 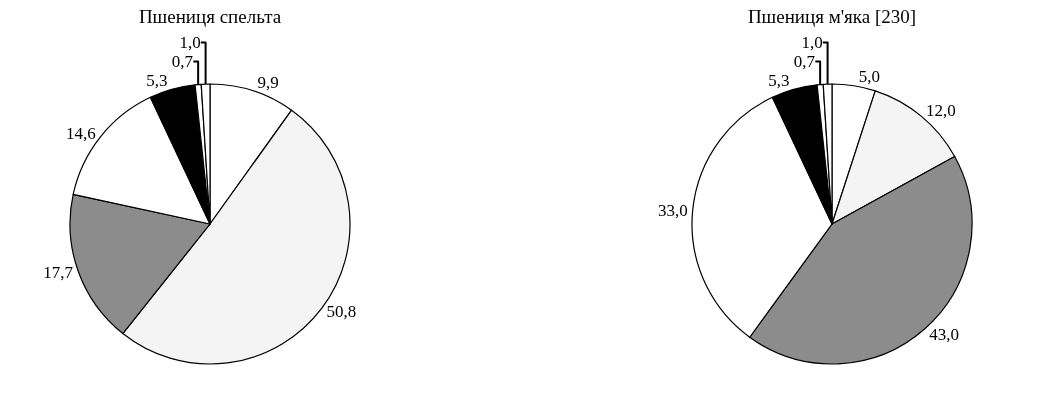 I want to click on data-label: 9,9, so click(x=268, y=82).